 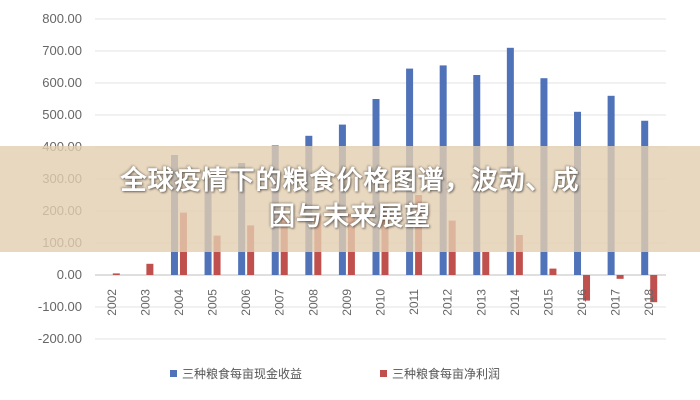 I want to click on legend-item-net-profit-swatch, so click(x=383, y=373).